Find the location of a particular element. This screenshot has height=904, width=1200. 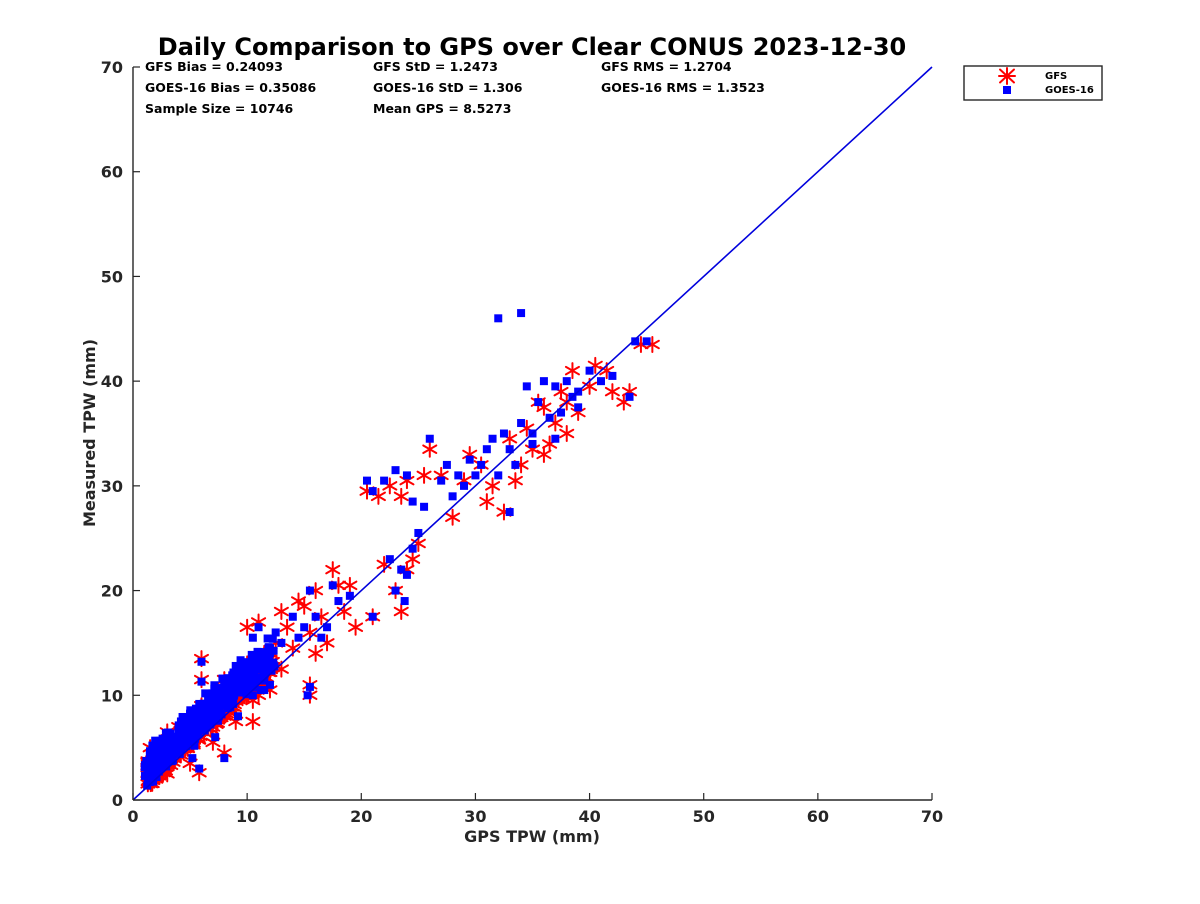

y-tick-label: 30 is located at coordinates (112, 486).